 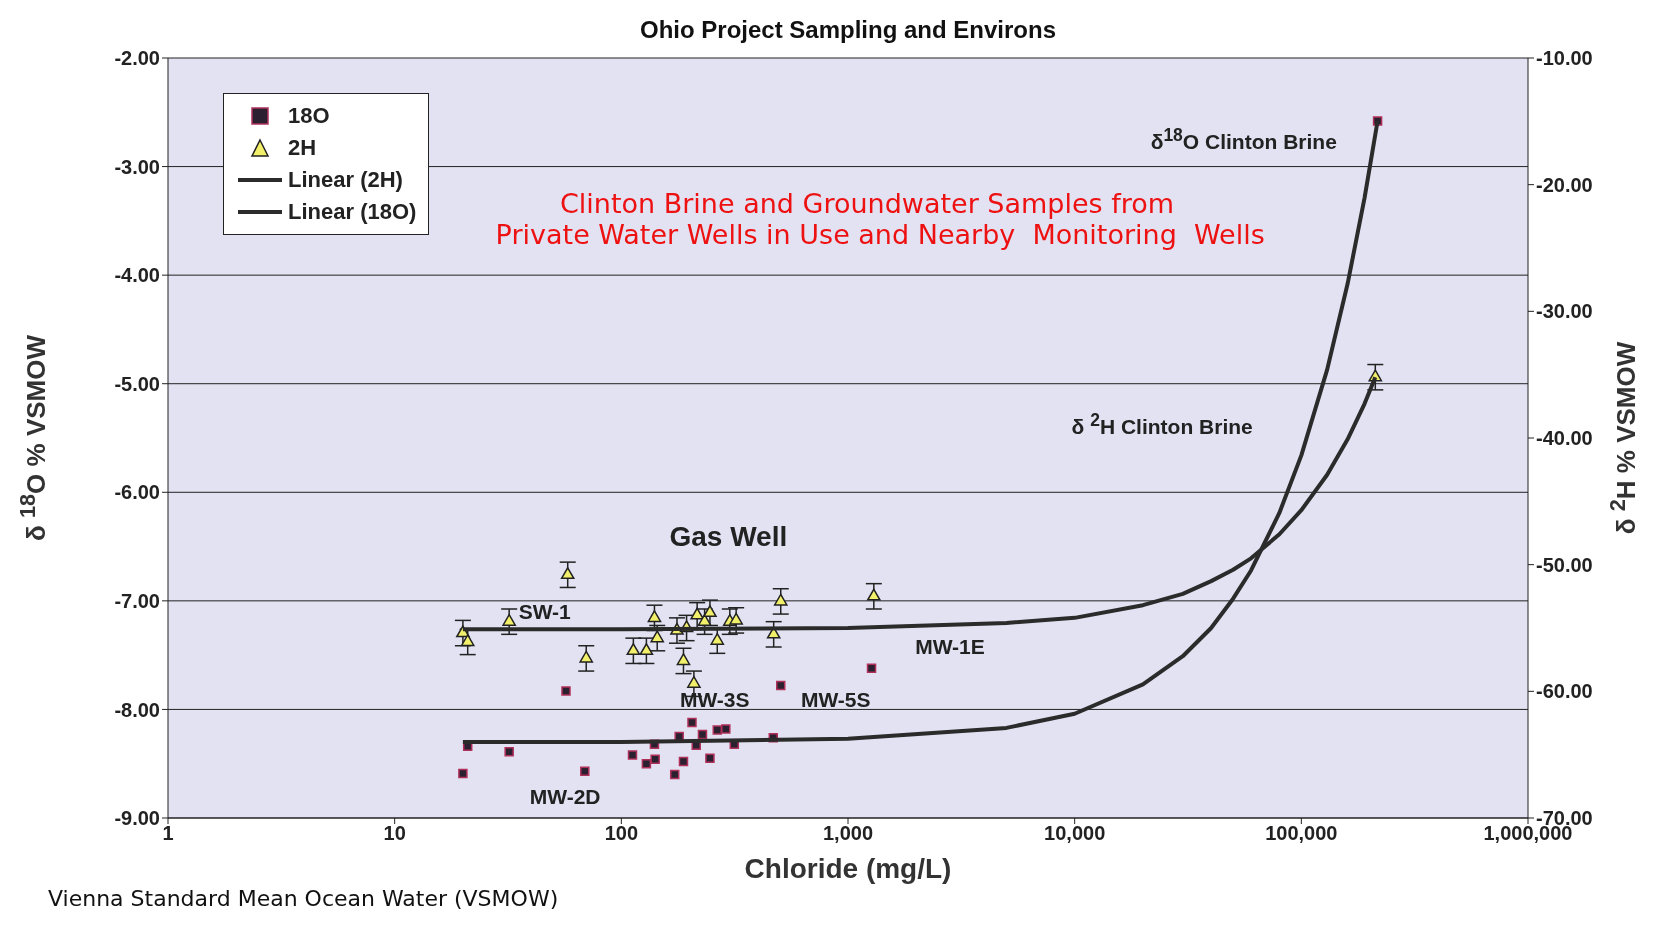 What do you see at coordinates (848, 30) in the screenshot?
I see `chart-title: Ohio Project Sampling and Environs` at bounding box center [848, 30].